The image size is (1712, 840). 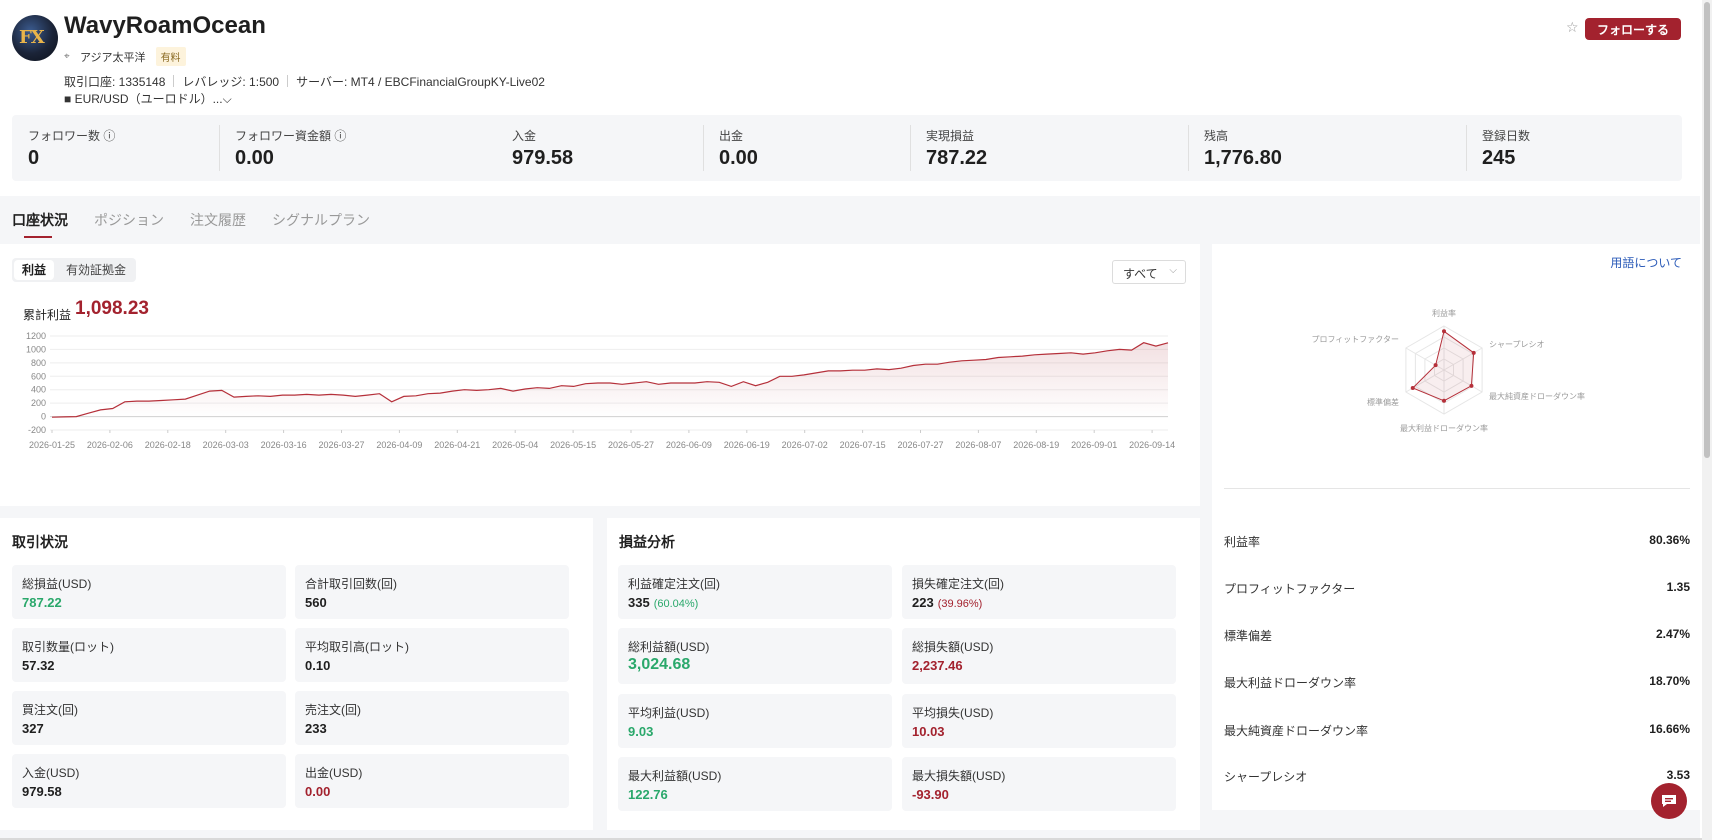 I want to click on radar-axis-label: 標準偏差, so click(x=1383, y=402).